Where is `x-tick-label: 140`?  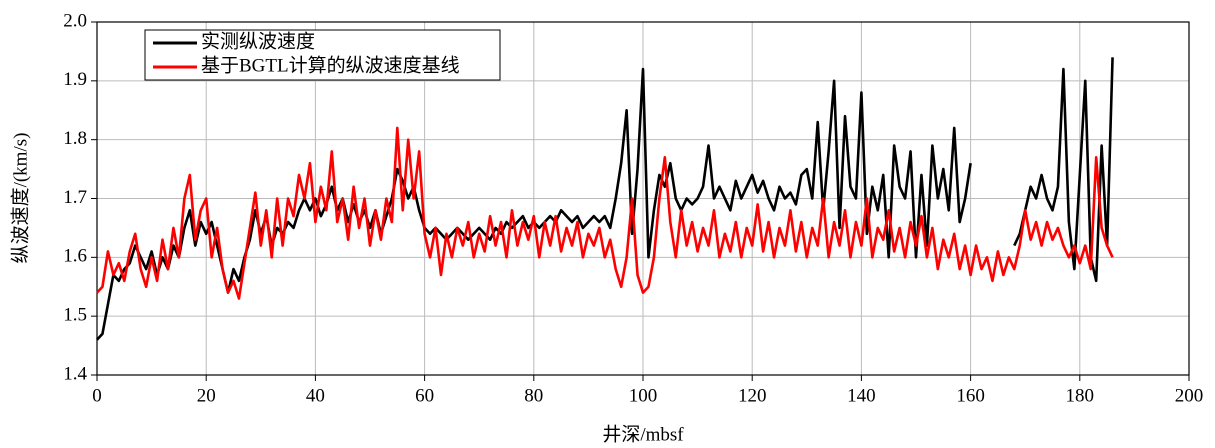 x-tick-label: 140 is located at coordinates (861, 395).